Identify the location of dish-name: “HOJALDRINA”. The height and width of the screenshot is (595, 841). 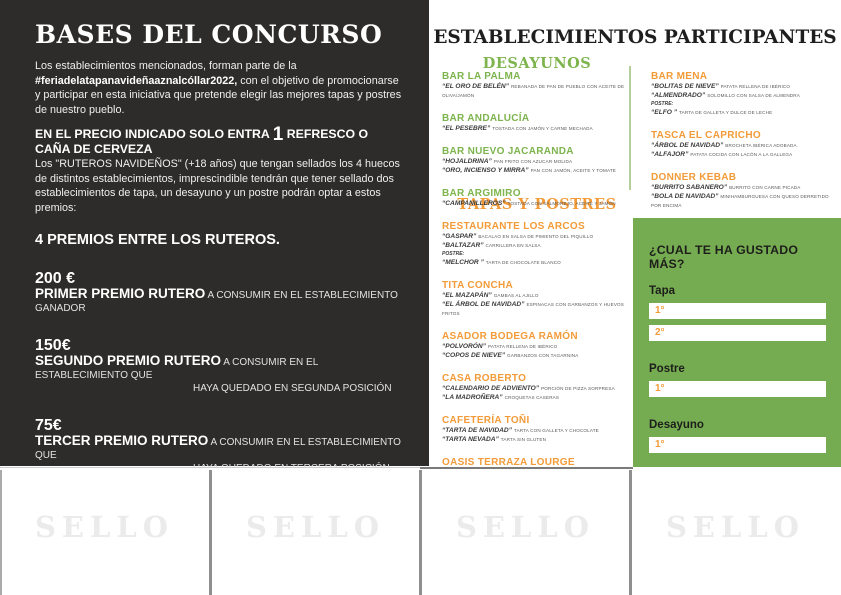
(467, 161).